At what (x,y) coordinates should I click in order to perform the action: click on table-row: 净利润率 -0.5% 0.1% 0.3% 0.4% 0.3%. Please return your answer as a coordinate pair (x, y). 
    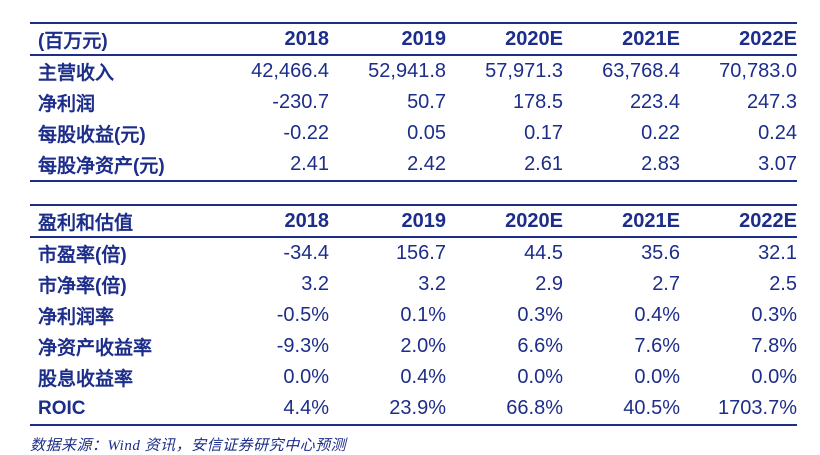
    Looking at the image, I should click on (413, 315).